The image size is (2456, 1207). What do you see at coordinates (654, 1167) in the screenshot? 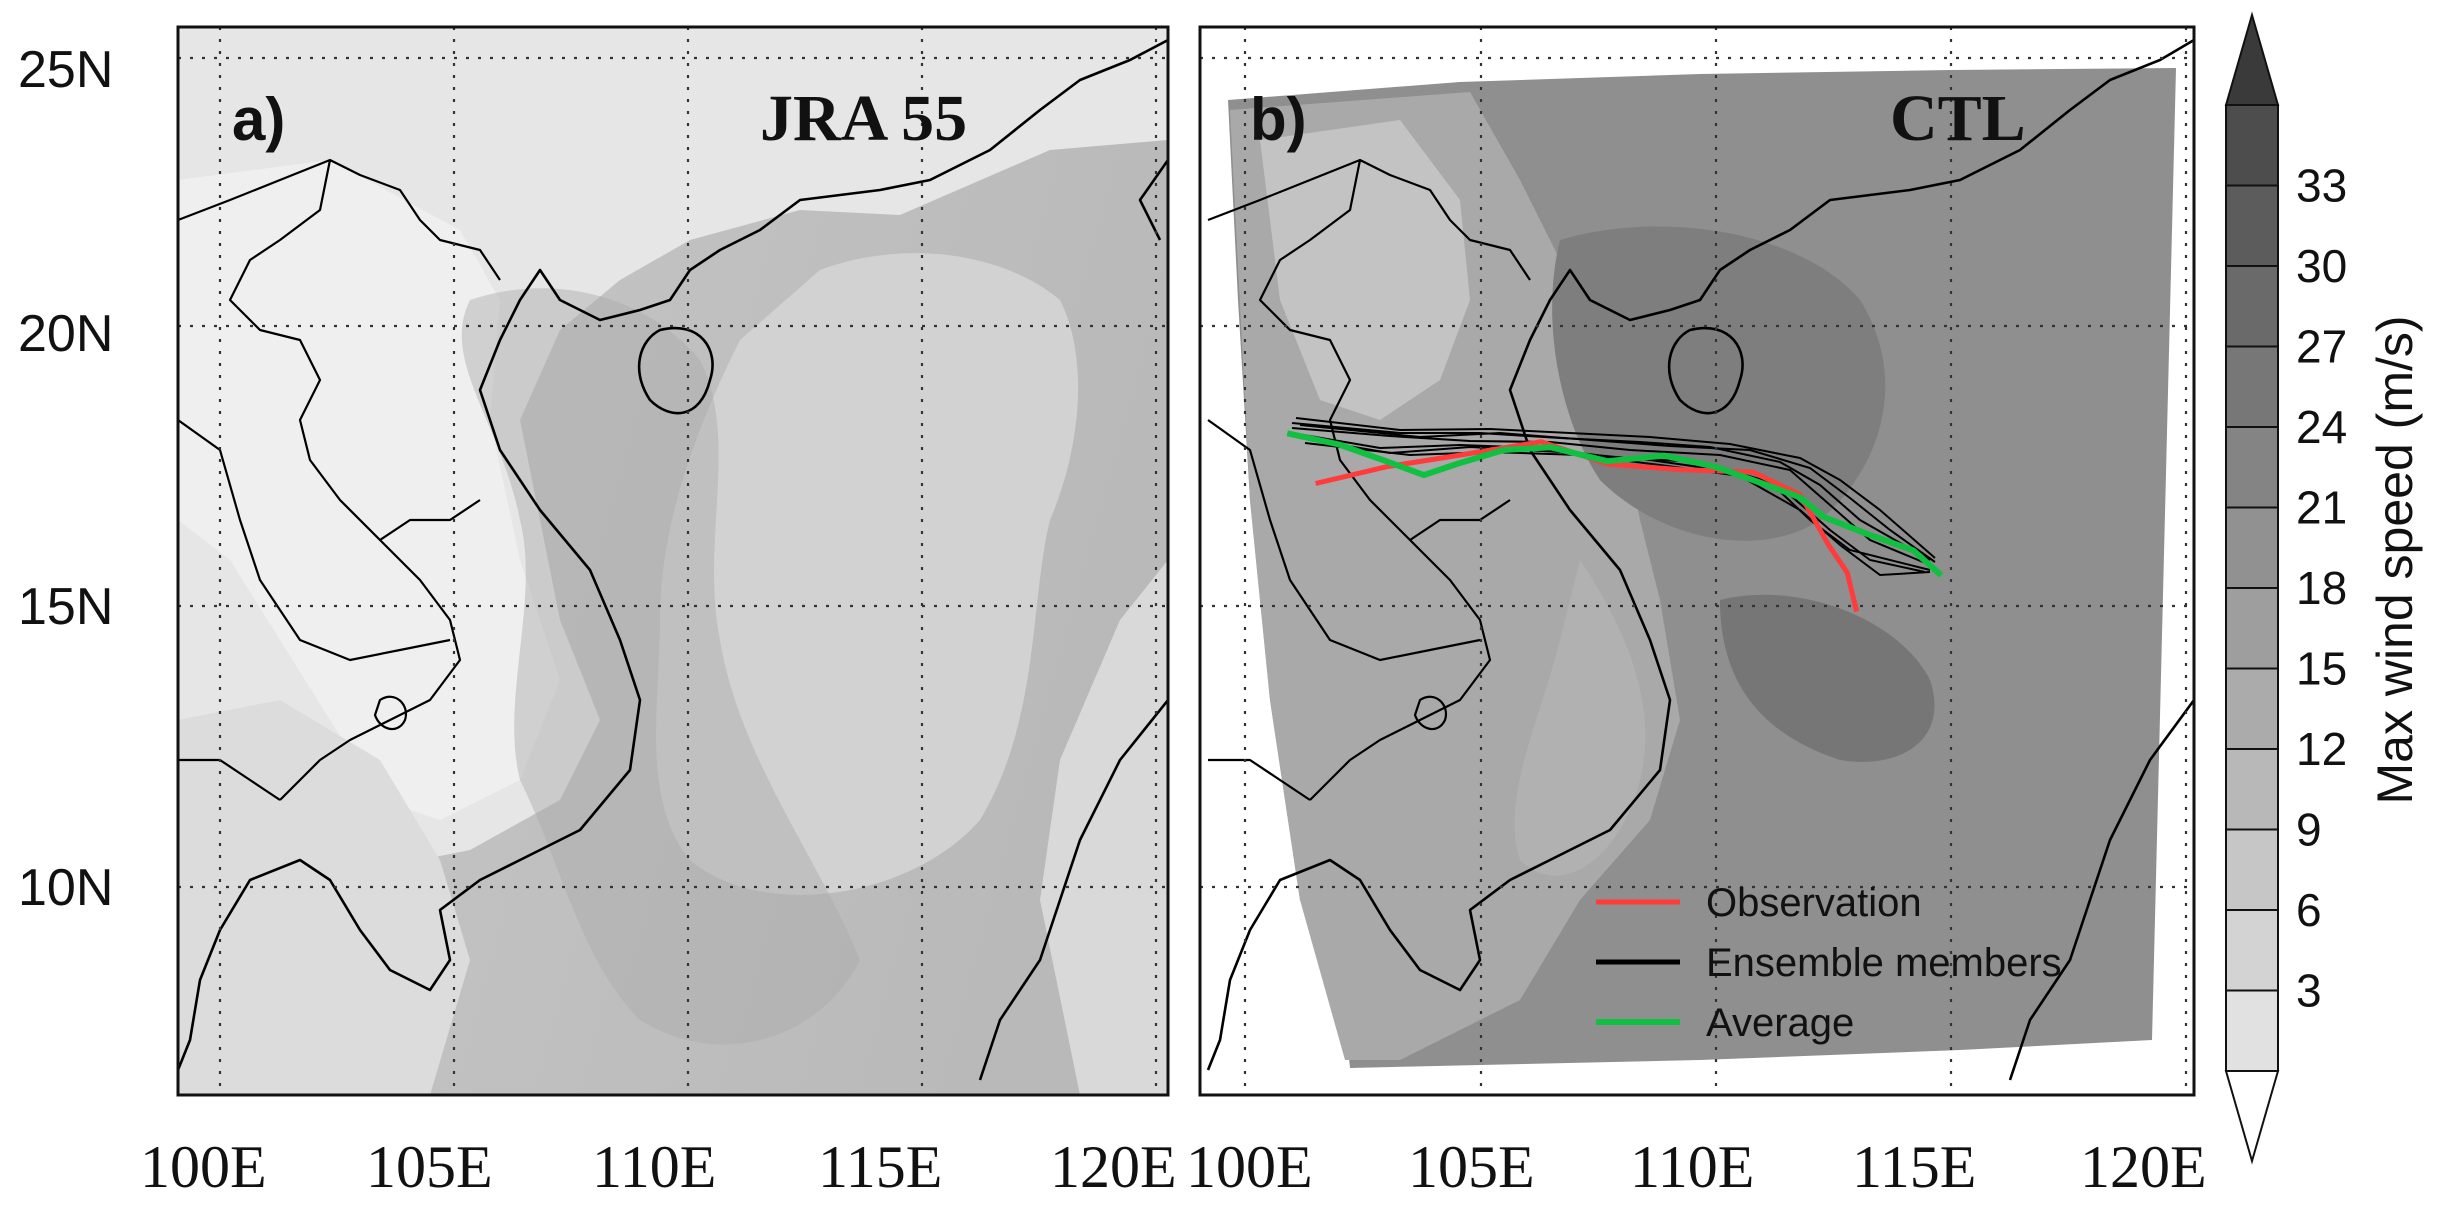
I see `lon-label-a-110e: 110E` at bounding box center [654, 1167].